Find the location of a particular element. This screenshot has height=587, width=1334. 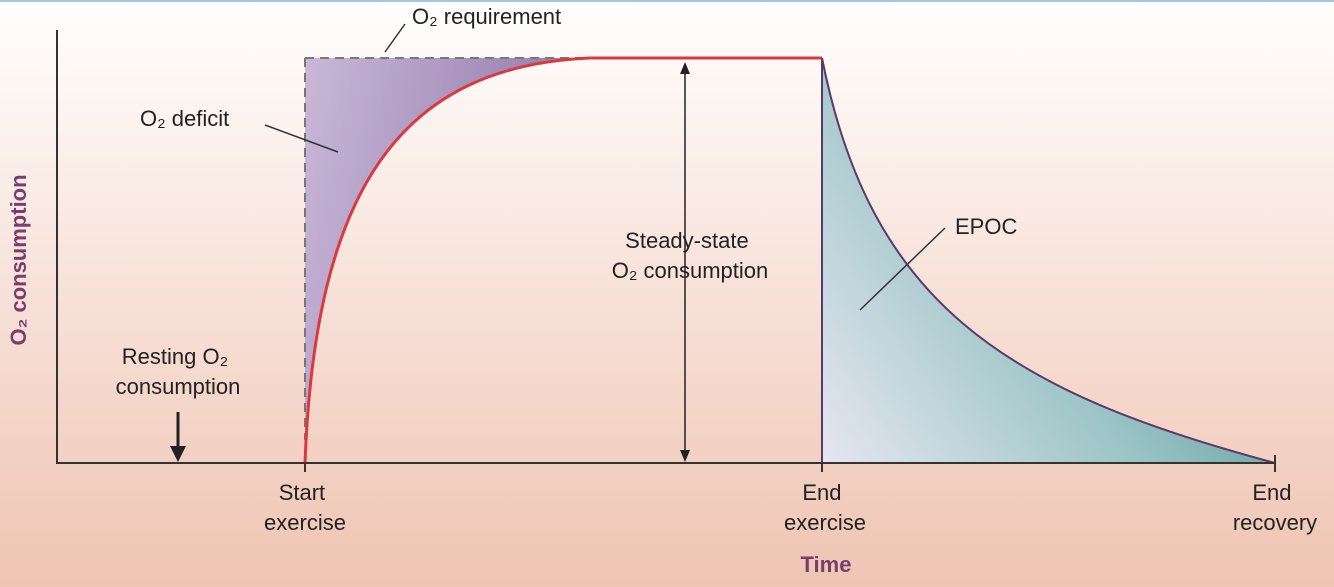

requirement-label: O₂ requirement is located at coordinates (486, 16).